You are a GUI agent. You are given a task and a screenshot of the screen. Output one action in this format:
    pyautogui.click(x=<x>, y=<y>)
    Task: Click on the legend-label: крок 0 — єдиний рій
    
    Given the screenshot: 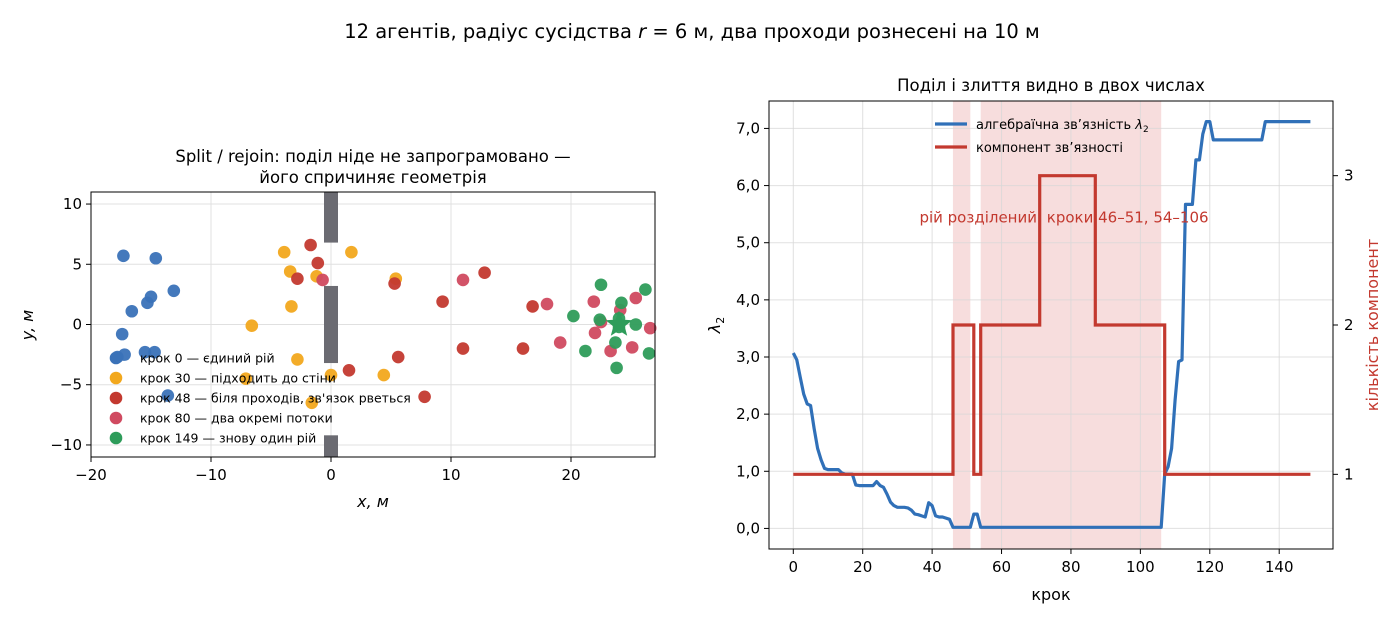 What is the action you would take?
    pyautogui.click(x=207, y=358)
    